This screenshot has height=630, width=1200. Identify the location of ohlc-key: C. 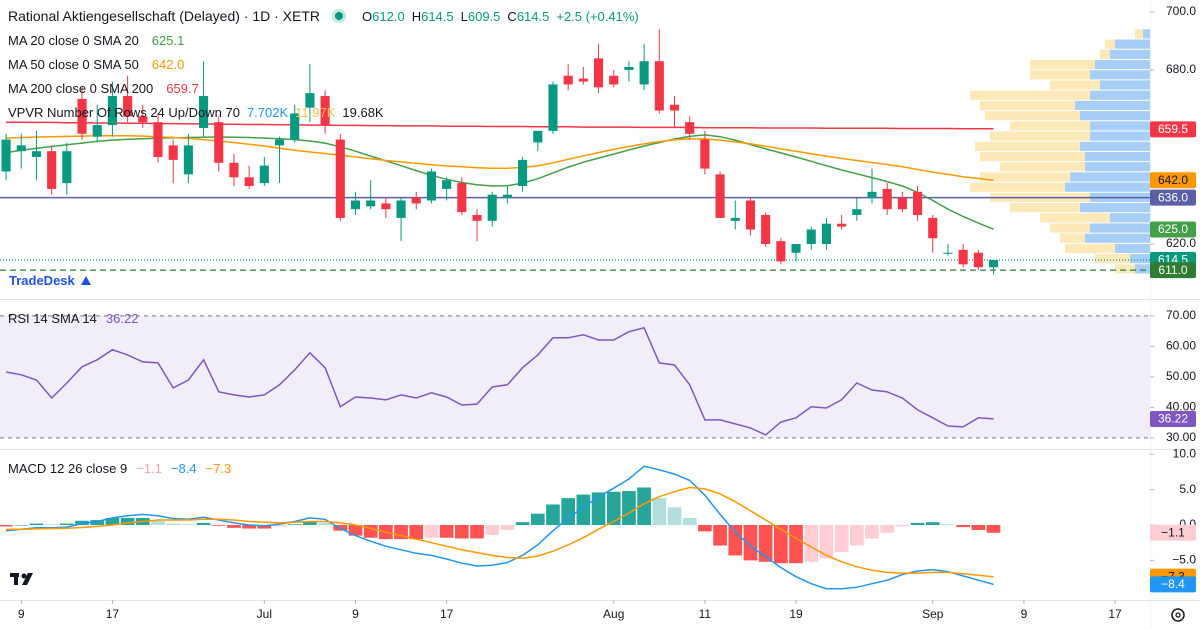
(512, 16).